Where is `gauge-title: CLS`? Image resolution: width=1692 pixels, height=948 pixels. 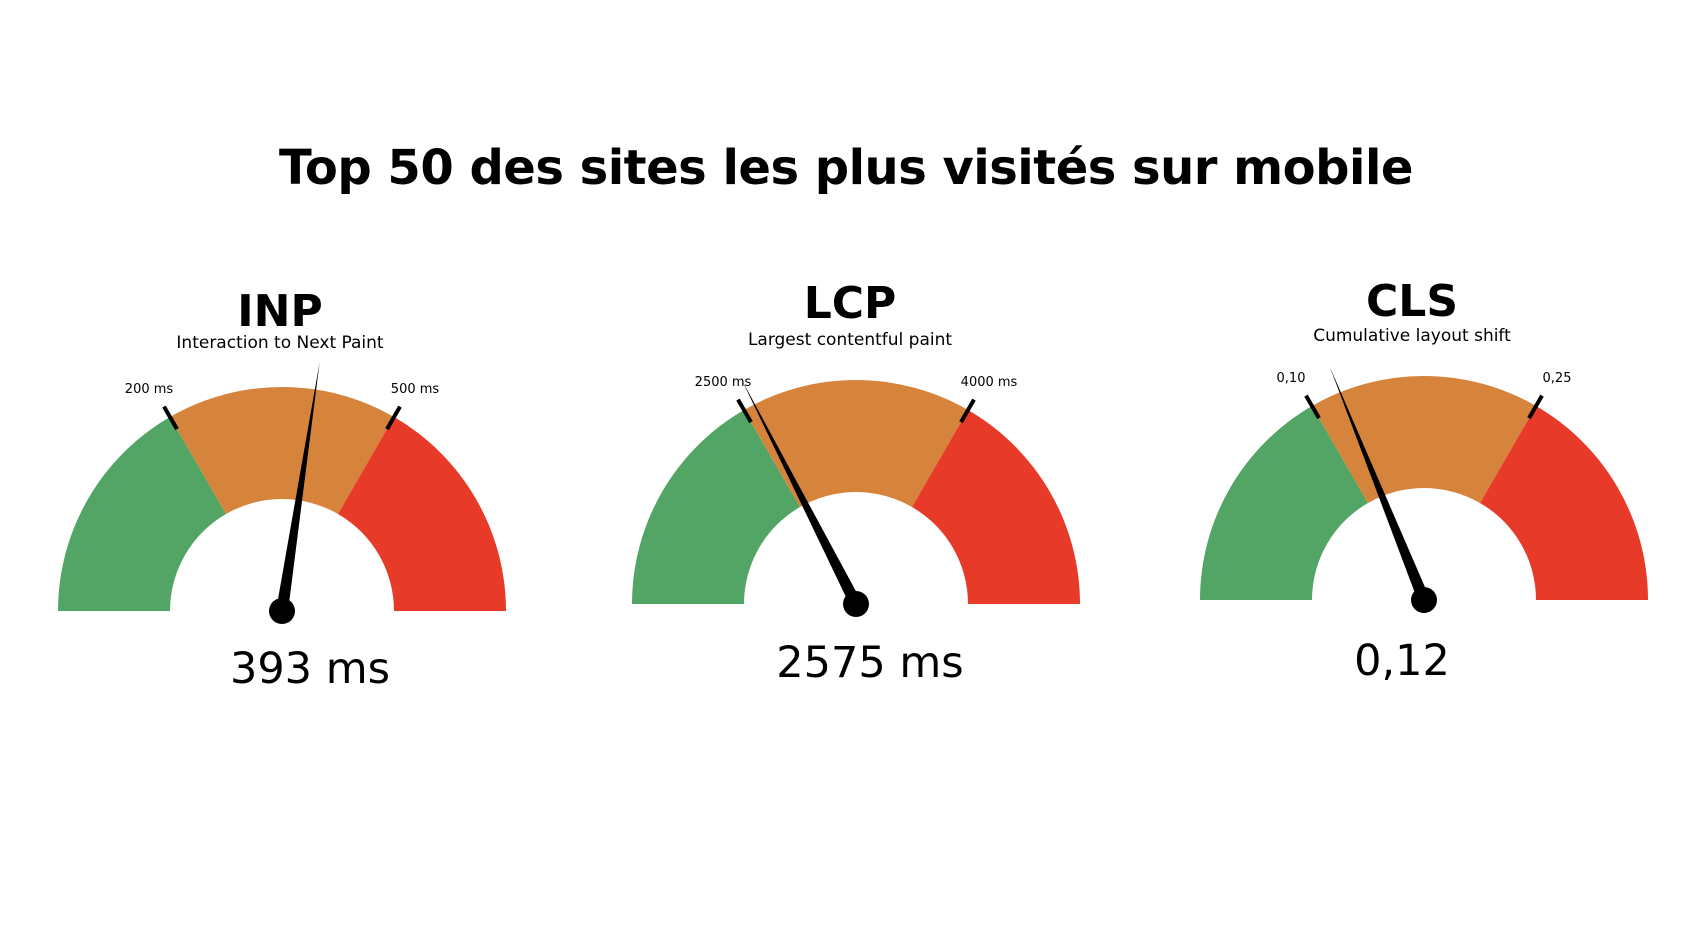
gauge-title: CLS is located at coordinates (1412, 301).